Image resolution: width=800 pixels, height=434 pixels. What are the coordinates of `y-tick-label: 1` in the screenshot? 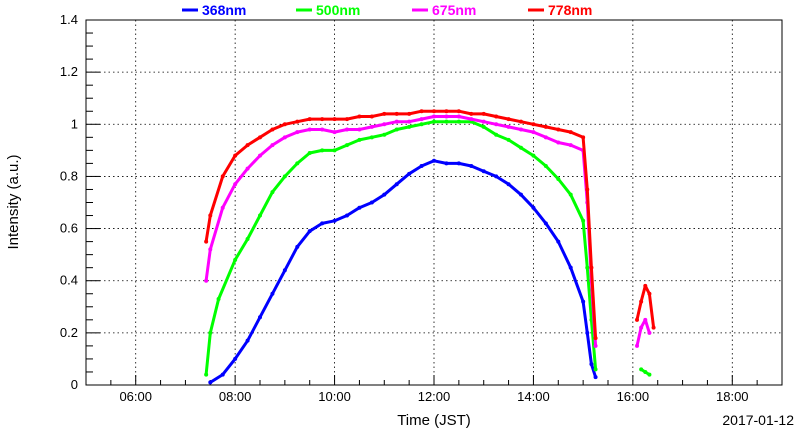 It's located at (74, 123).